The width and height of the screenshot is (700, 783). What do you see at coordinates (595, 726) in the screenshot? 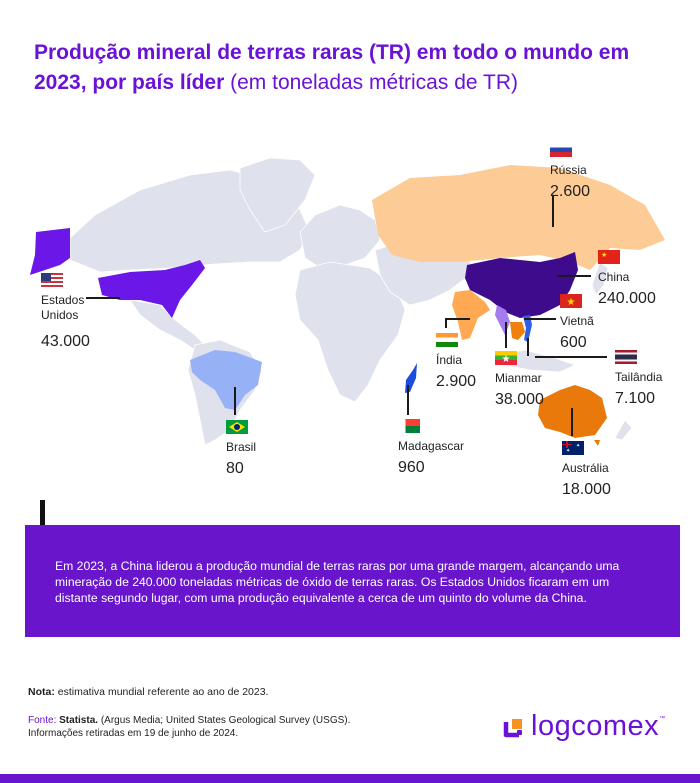
I see `logo-wordmark: logcomex` at bounding box center [595, 726].